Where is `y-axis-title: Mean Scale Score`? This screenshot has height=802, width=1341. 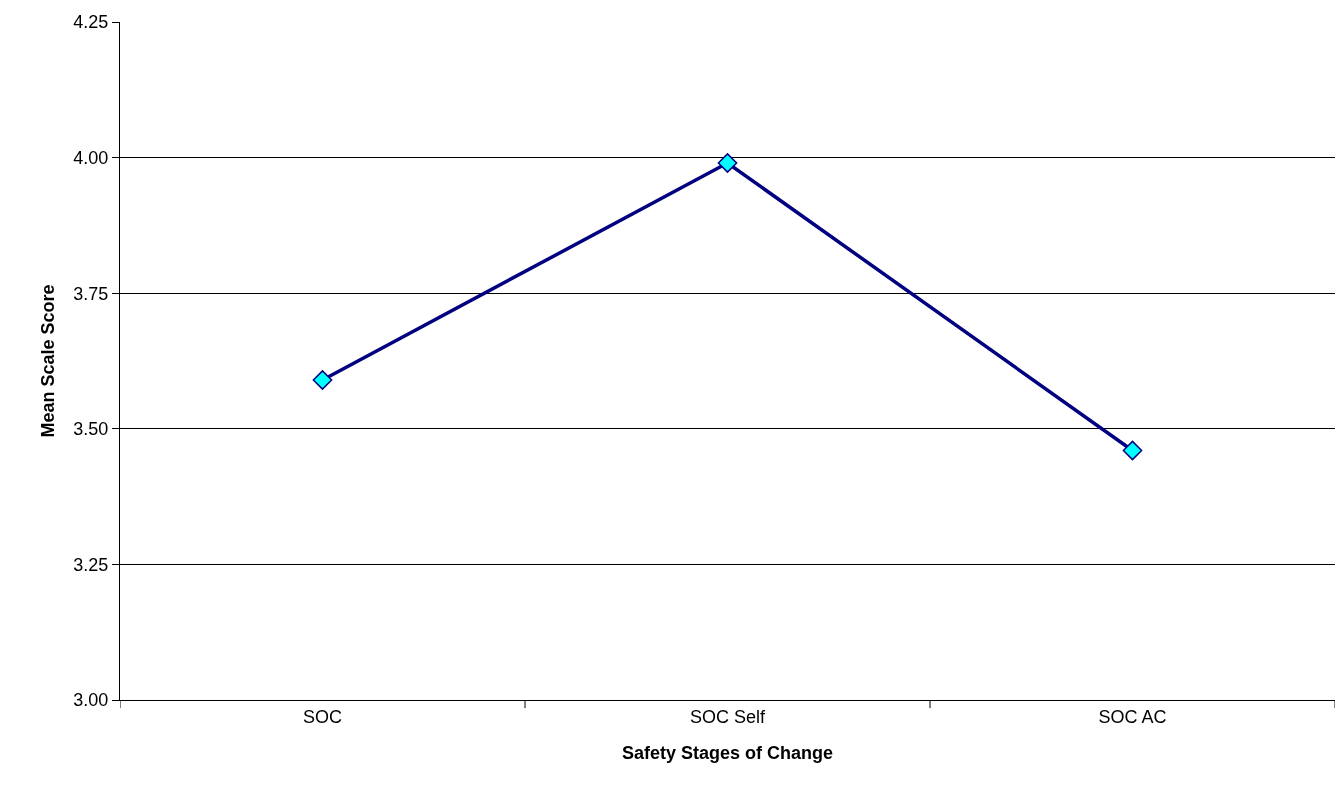 y-axis-title: Mean Scale Score is located at coordinates (47, 361).